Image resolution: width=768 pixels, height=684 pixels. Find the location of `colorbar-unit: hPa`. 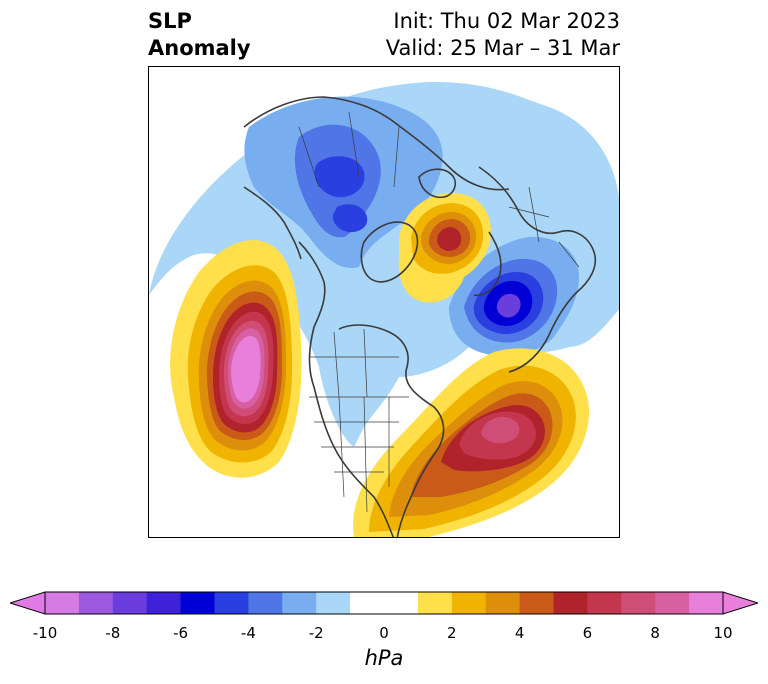

colorbar-unit: hPa is located at coordinates (384, 658).